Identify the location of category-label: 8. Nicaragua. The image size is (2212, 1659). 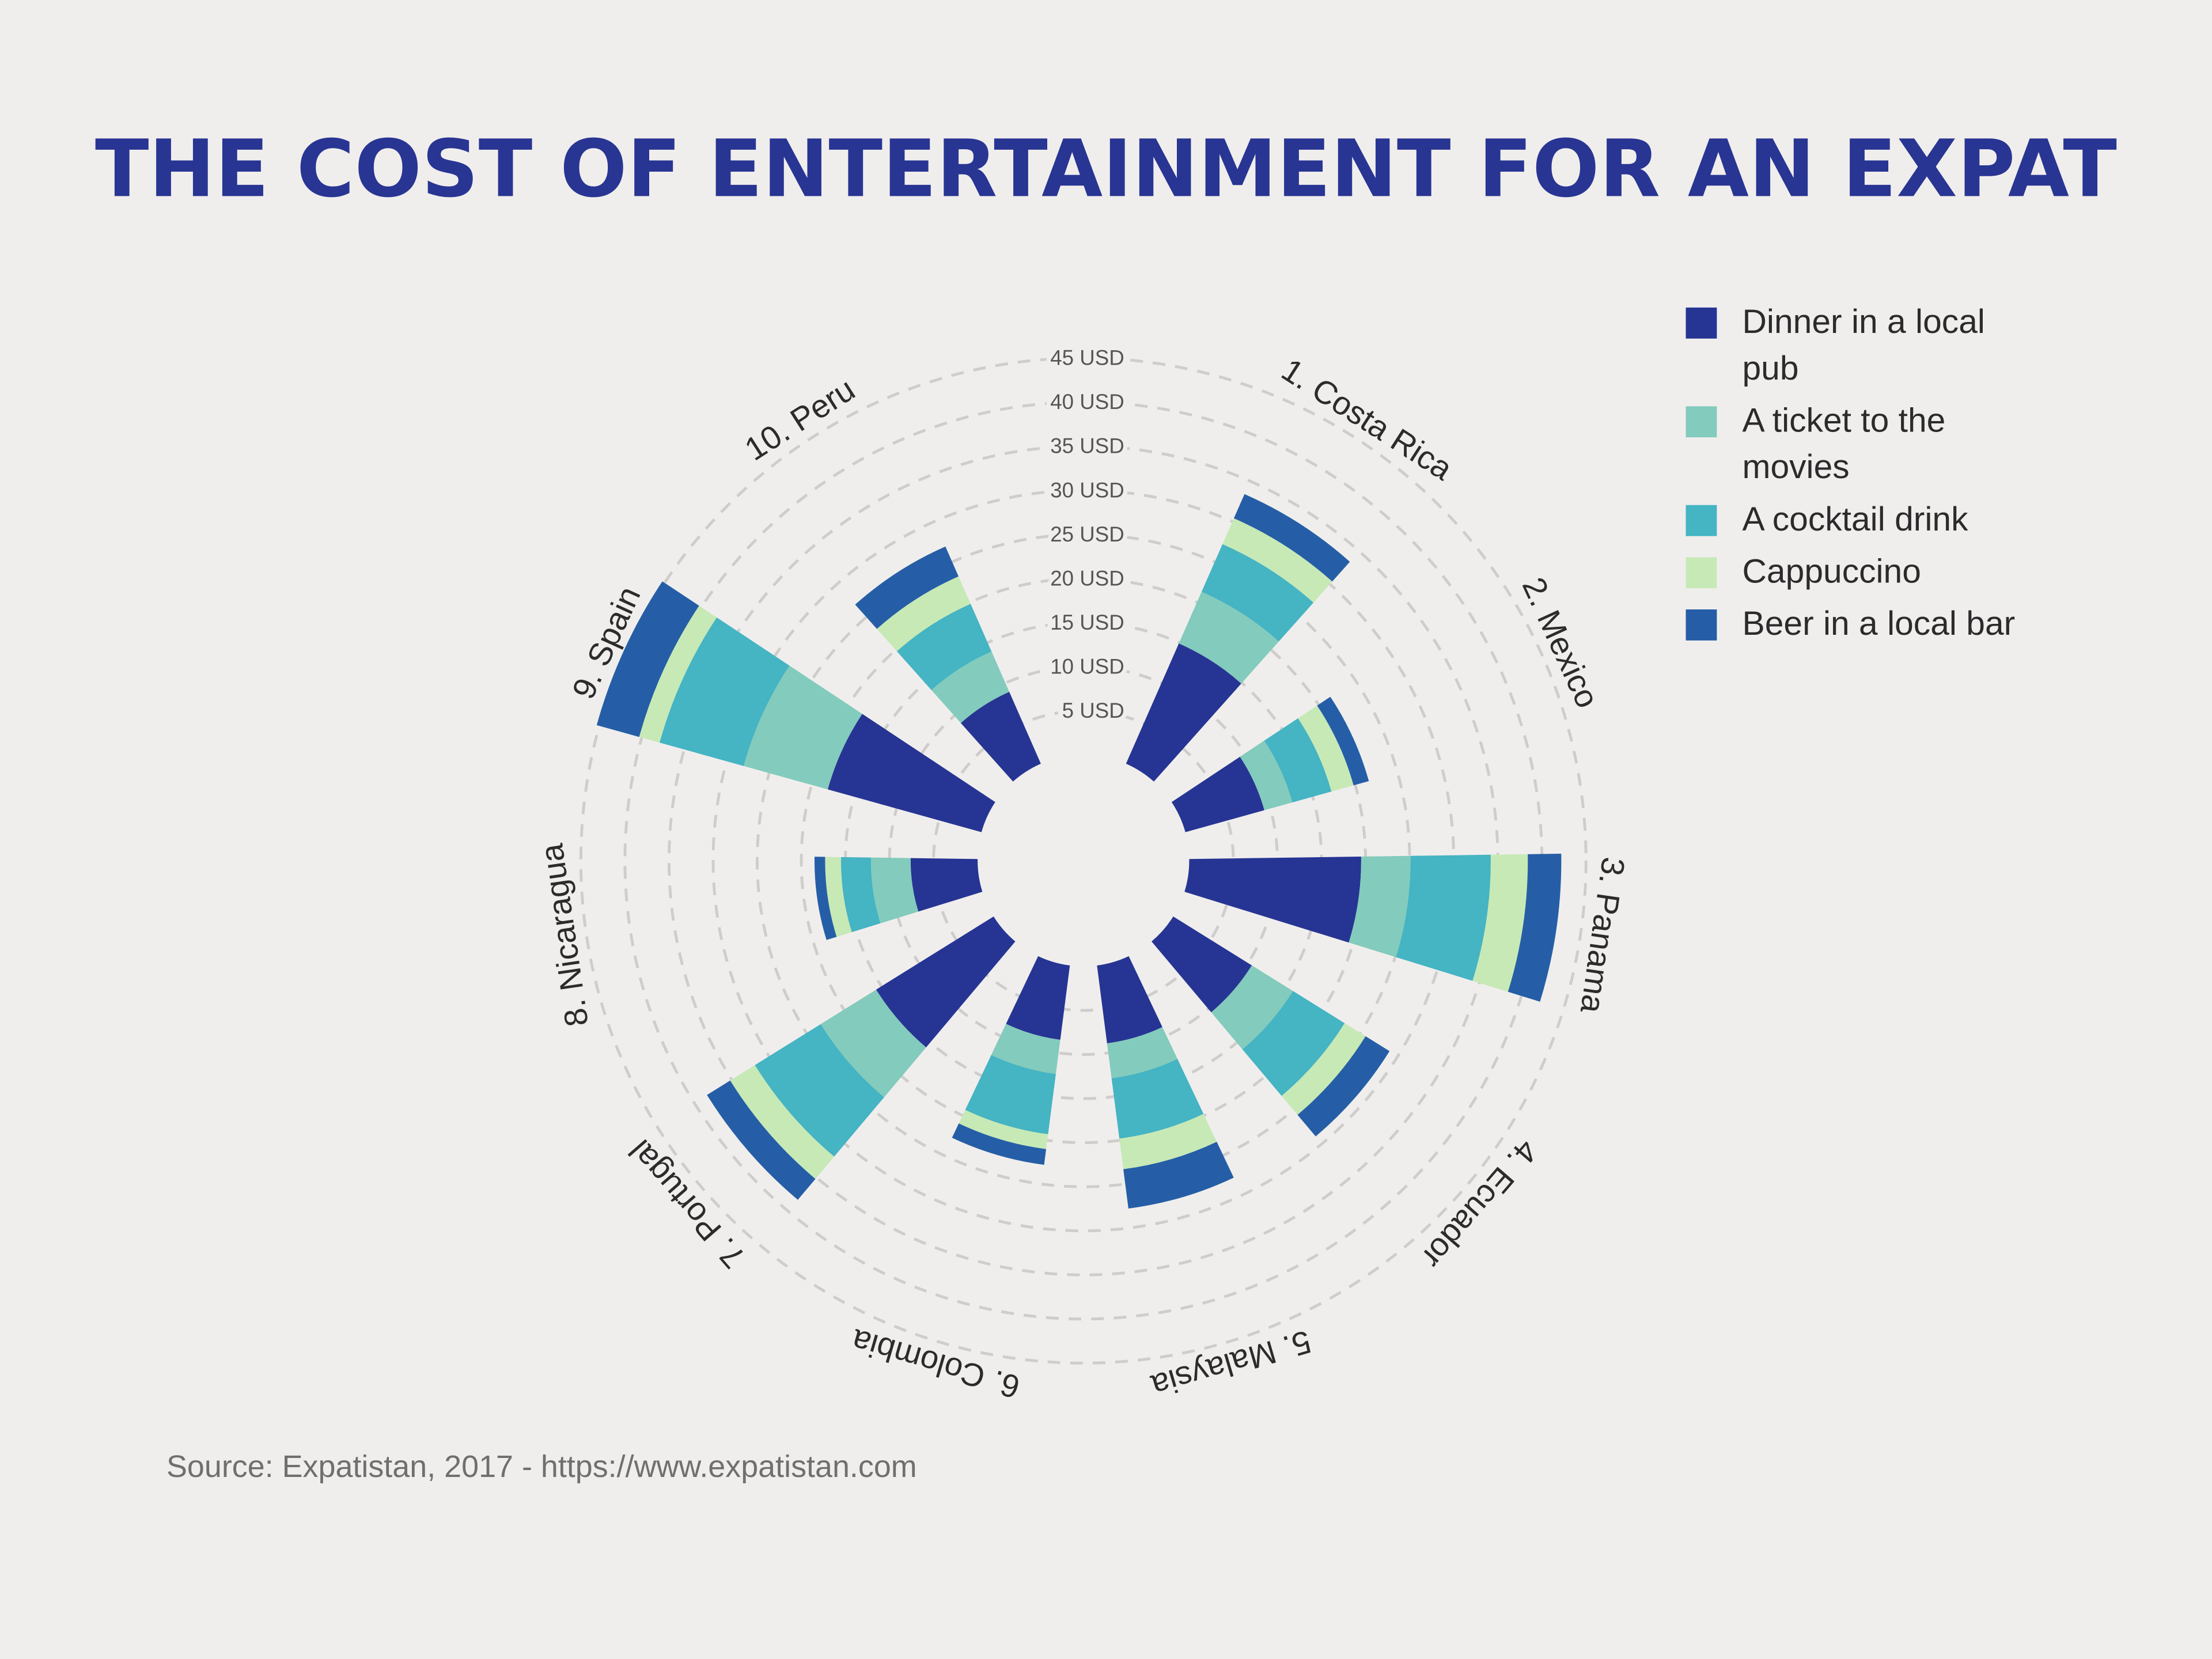
(564, 935).